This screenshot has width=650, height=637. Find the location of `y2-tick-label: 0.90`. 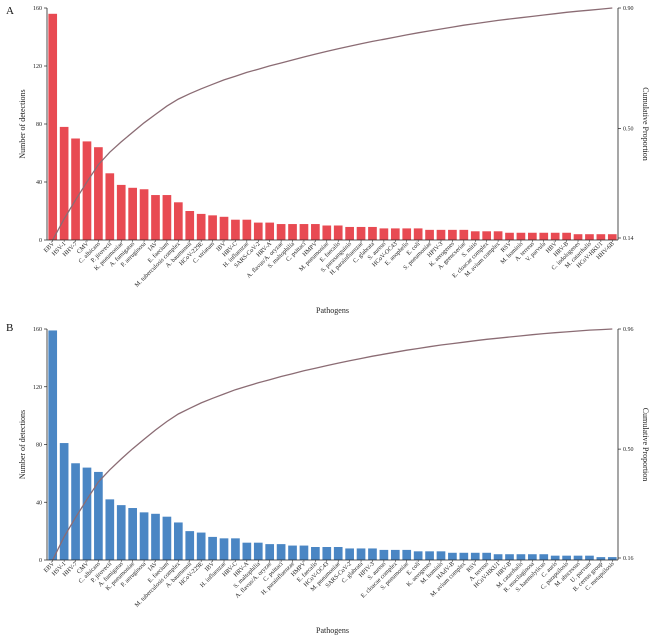

y2-tick-label: 0.90 is located at coordinates (628, 9).